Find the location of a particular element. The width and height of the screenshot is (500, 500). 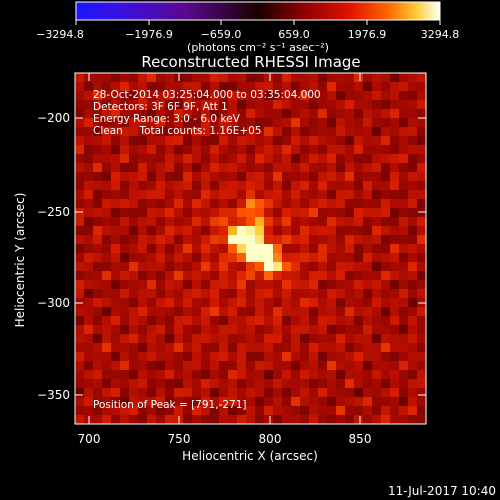

info-line-clean: Clean Total counts: 1.16E+05 is located at coordinates (177, 131).